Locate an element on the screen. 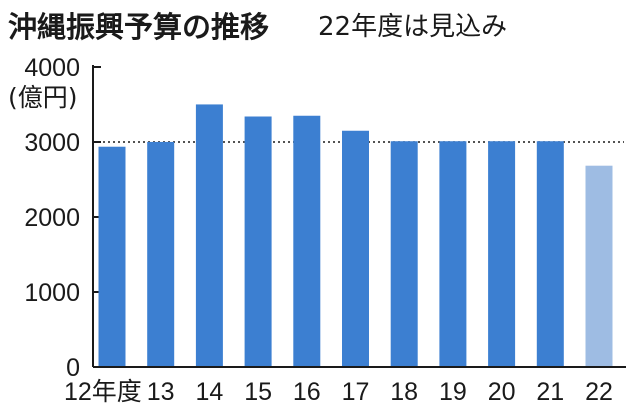  y-tick-label: 4000 is located at coordinates (52, 68).